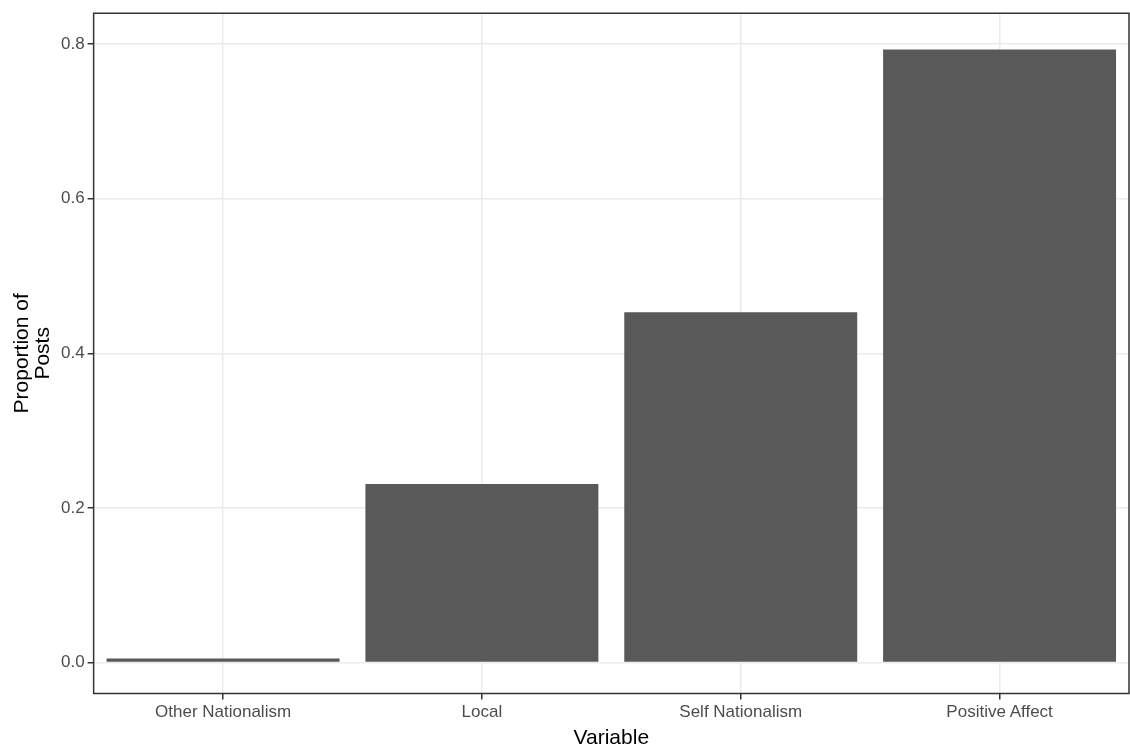  Describe the element at coordinates (1000, 712) in the screenshot. I see `x-tick-label: Positive Affect` at that location.